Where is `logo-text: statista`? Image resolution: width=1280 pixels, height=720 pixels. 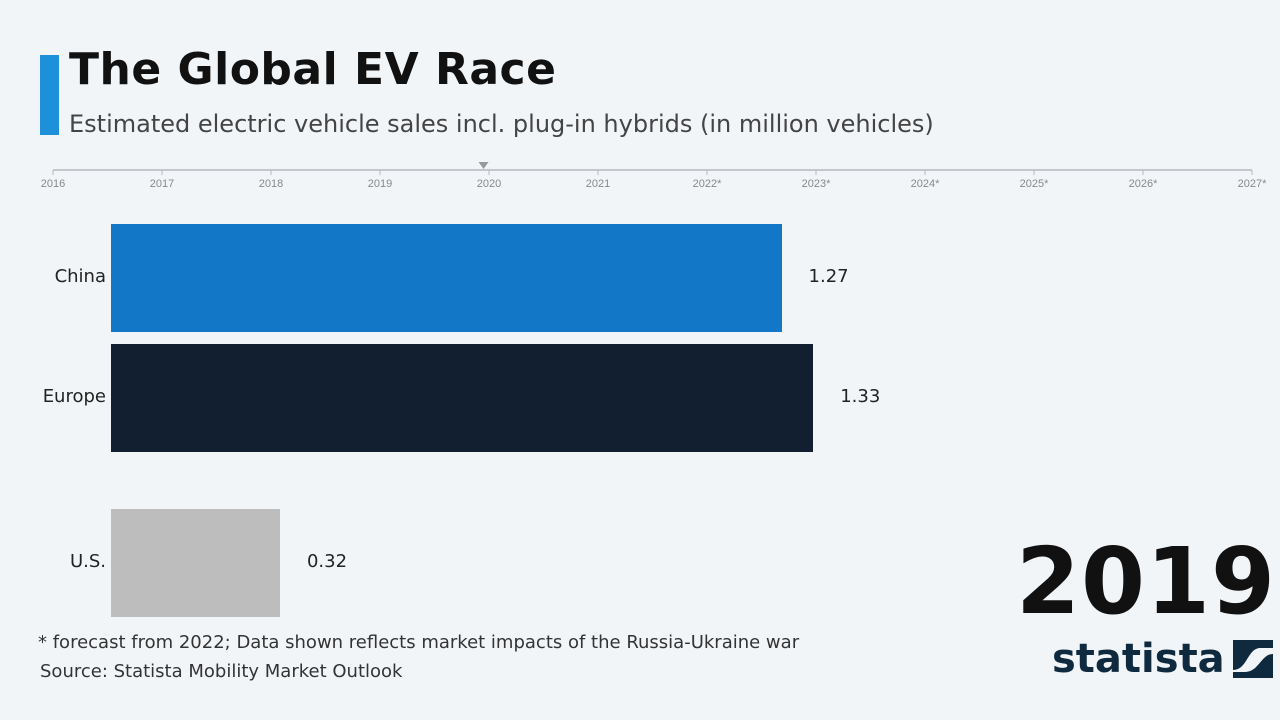 logo-text: statista is located at coordinates (1138, 659).